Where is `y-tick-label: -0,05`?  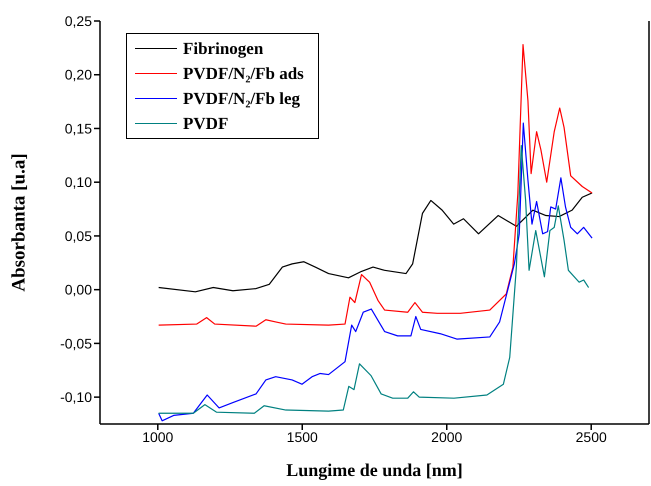
y-tick-label: -0,05 is located at coordinates (76, 343).